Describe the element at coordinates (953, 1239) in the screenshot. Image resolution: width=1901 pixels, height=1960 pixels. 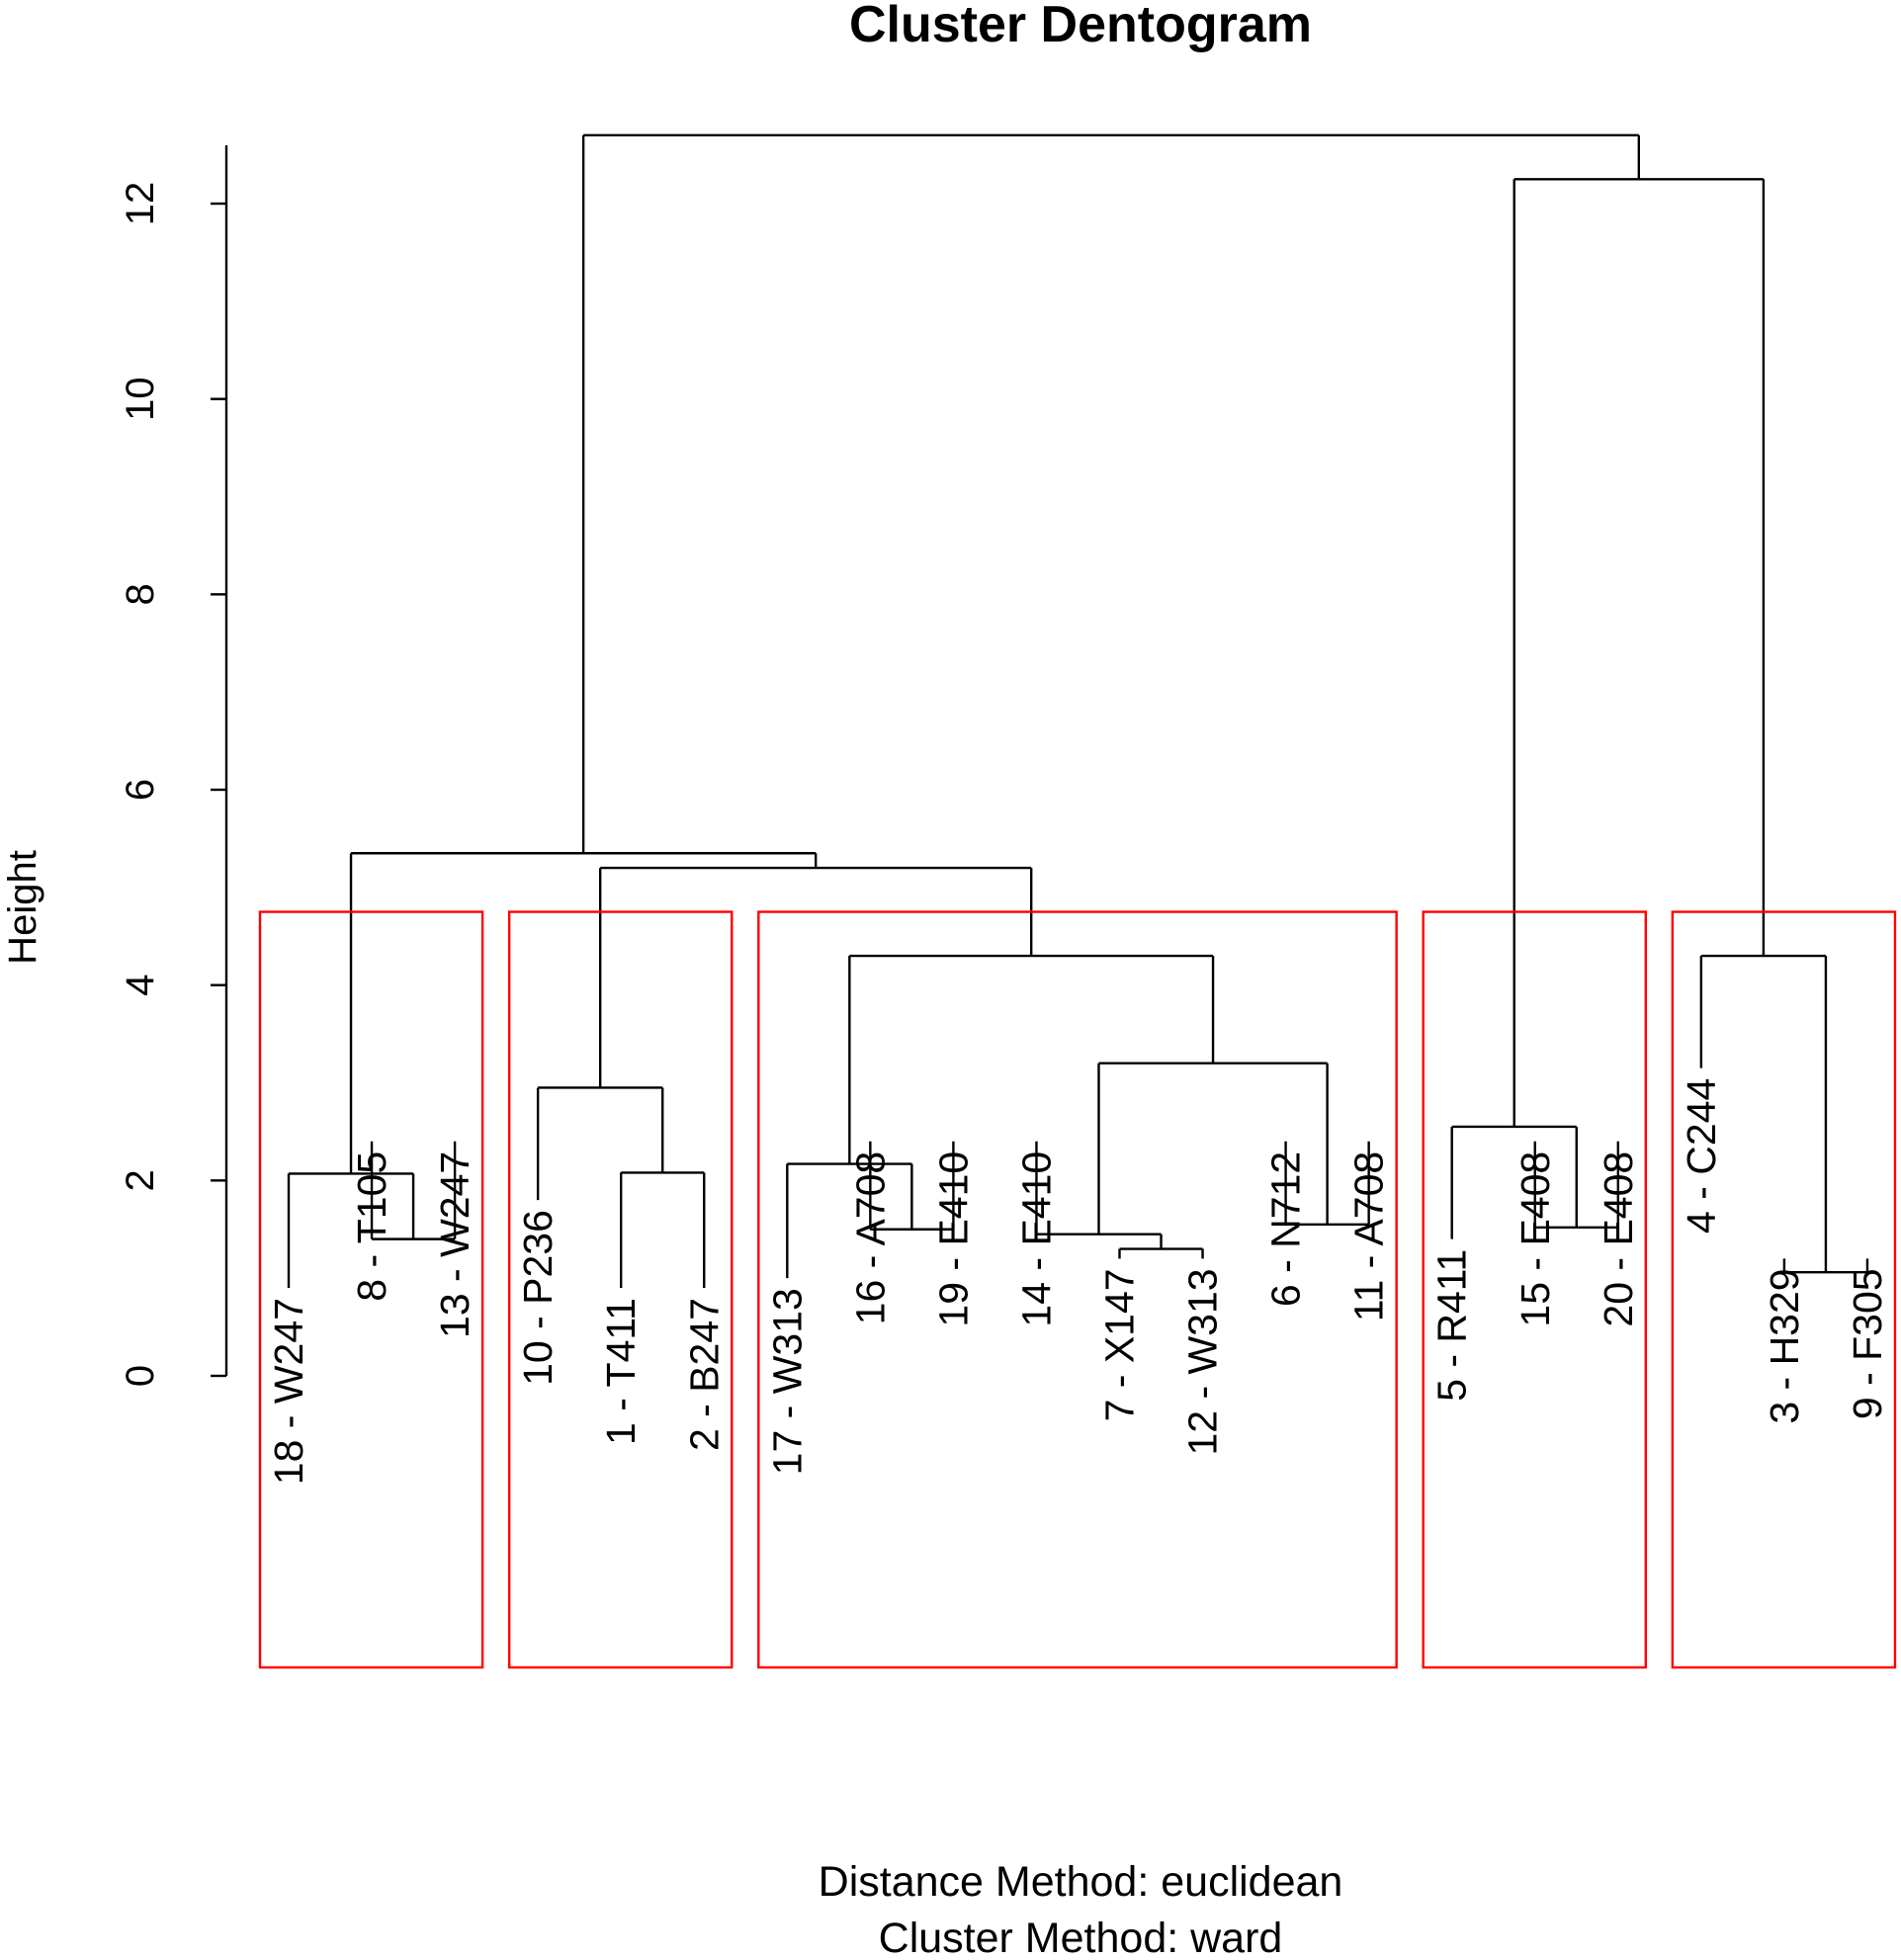
I see `leaf-label: 19 - E410` at that location.